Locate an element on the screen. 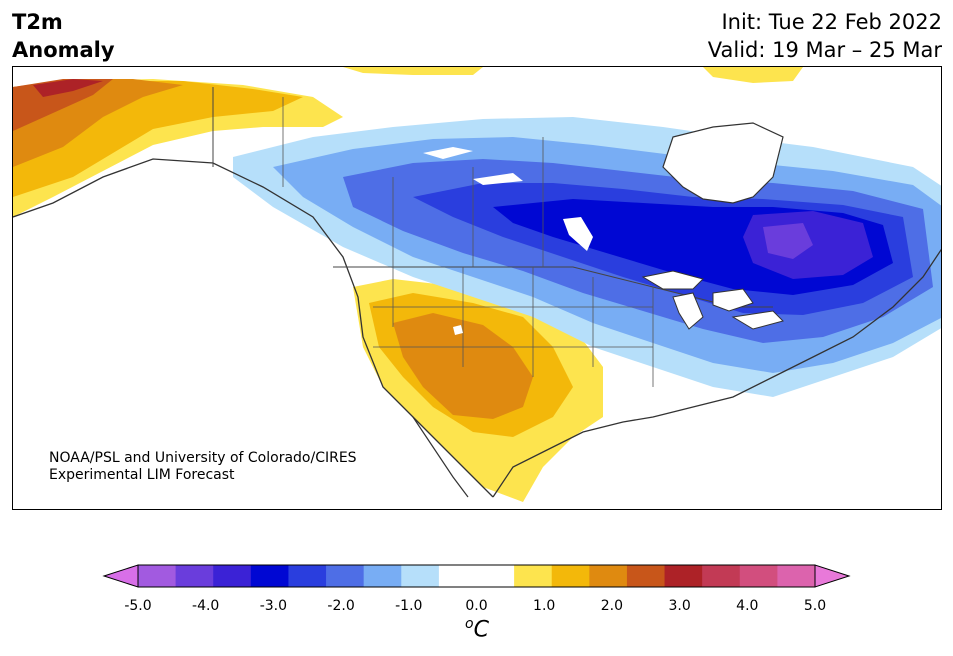 This screenshot has height=656, width=953. colorbar-tick-label: -4.0 is located at coordinates (206, 606).